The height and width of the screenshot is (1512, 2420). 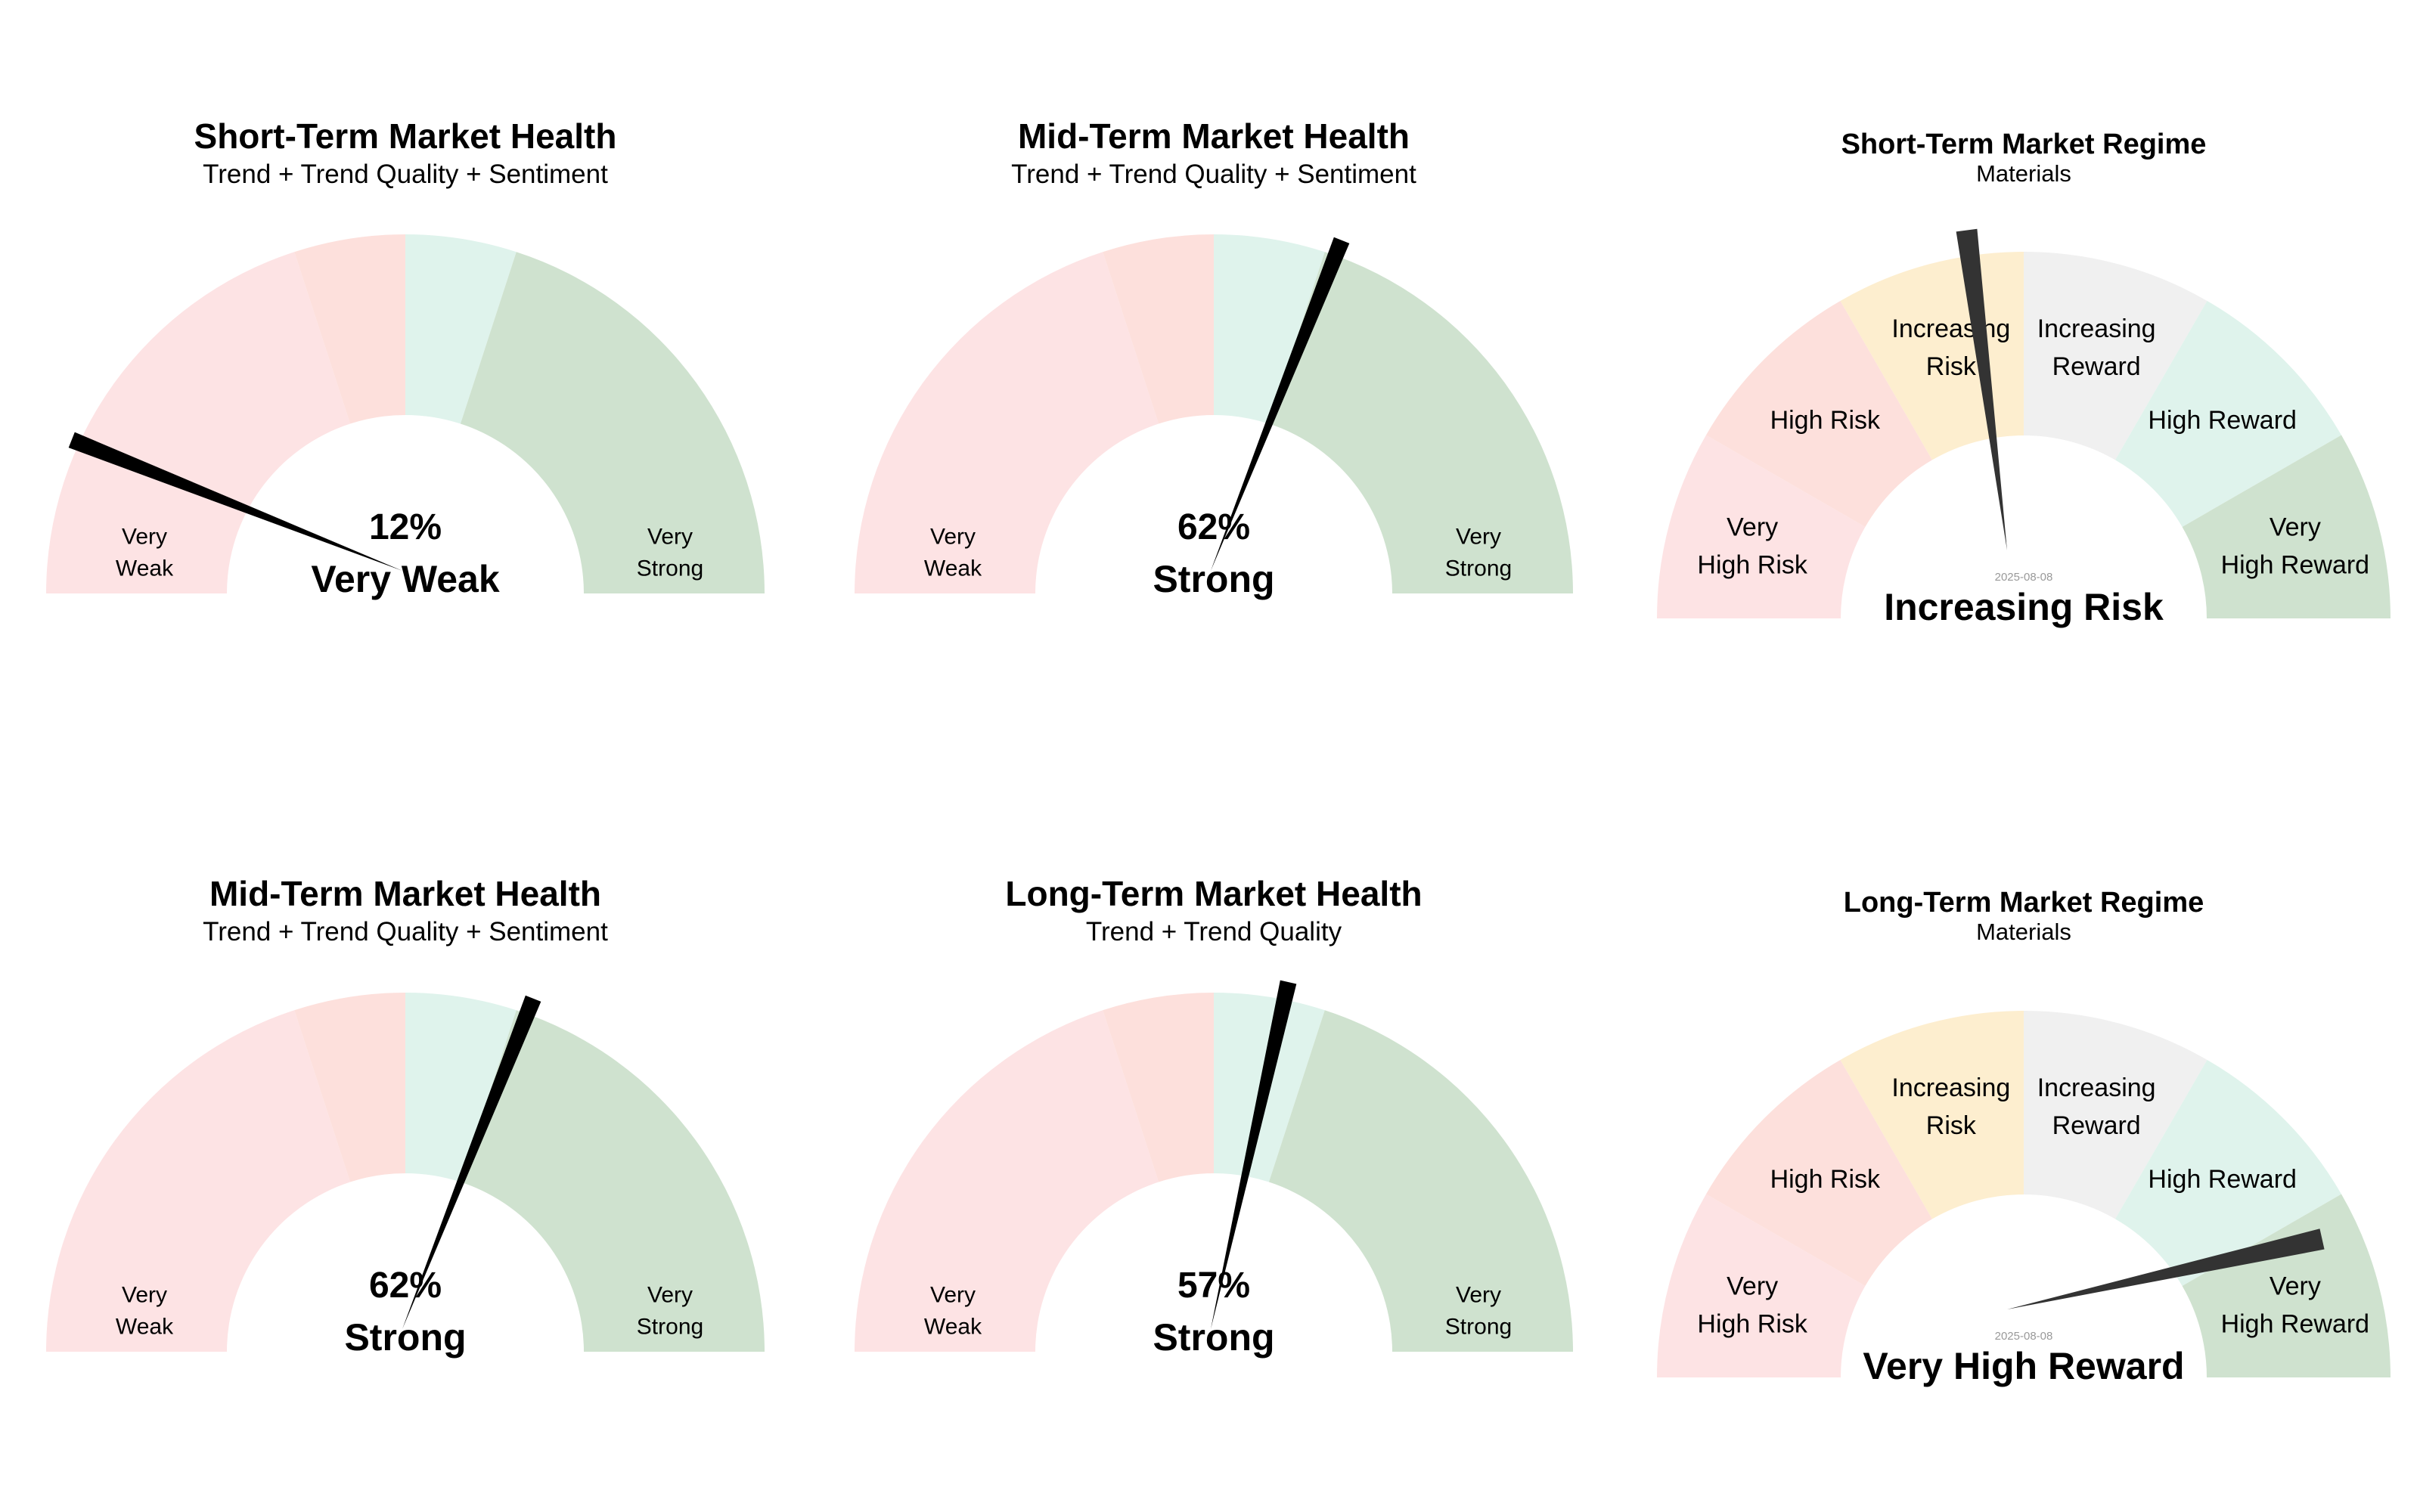 What do you see at coordinates (2024, 903) in the screenshot?
I see `gauge-title: Long-Term Market Regime` at bounding box center [2024, 903].